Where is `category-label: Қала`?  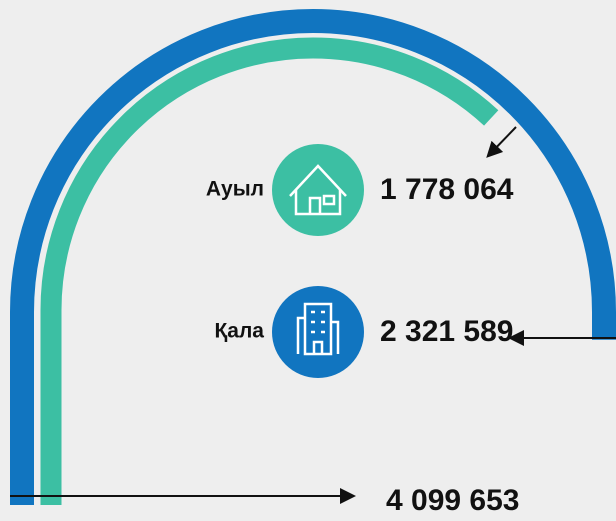
category-label: Қала is located at coordinates (239, 331).